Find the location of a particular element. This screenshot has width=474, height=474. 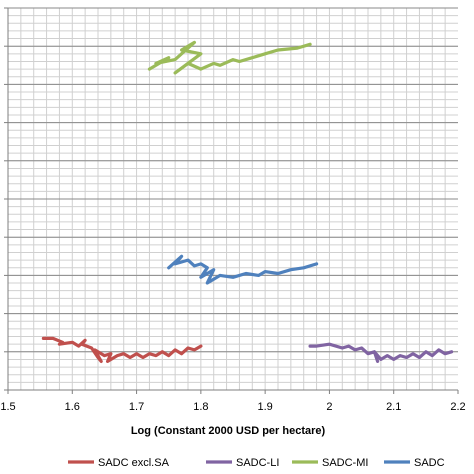

x-tick-label: 1.9 is located at coordinates (264, 407).